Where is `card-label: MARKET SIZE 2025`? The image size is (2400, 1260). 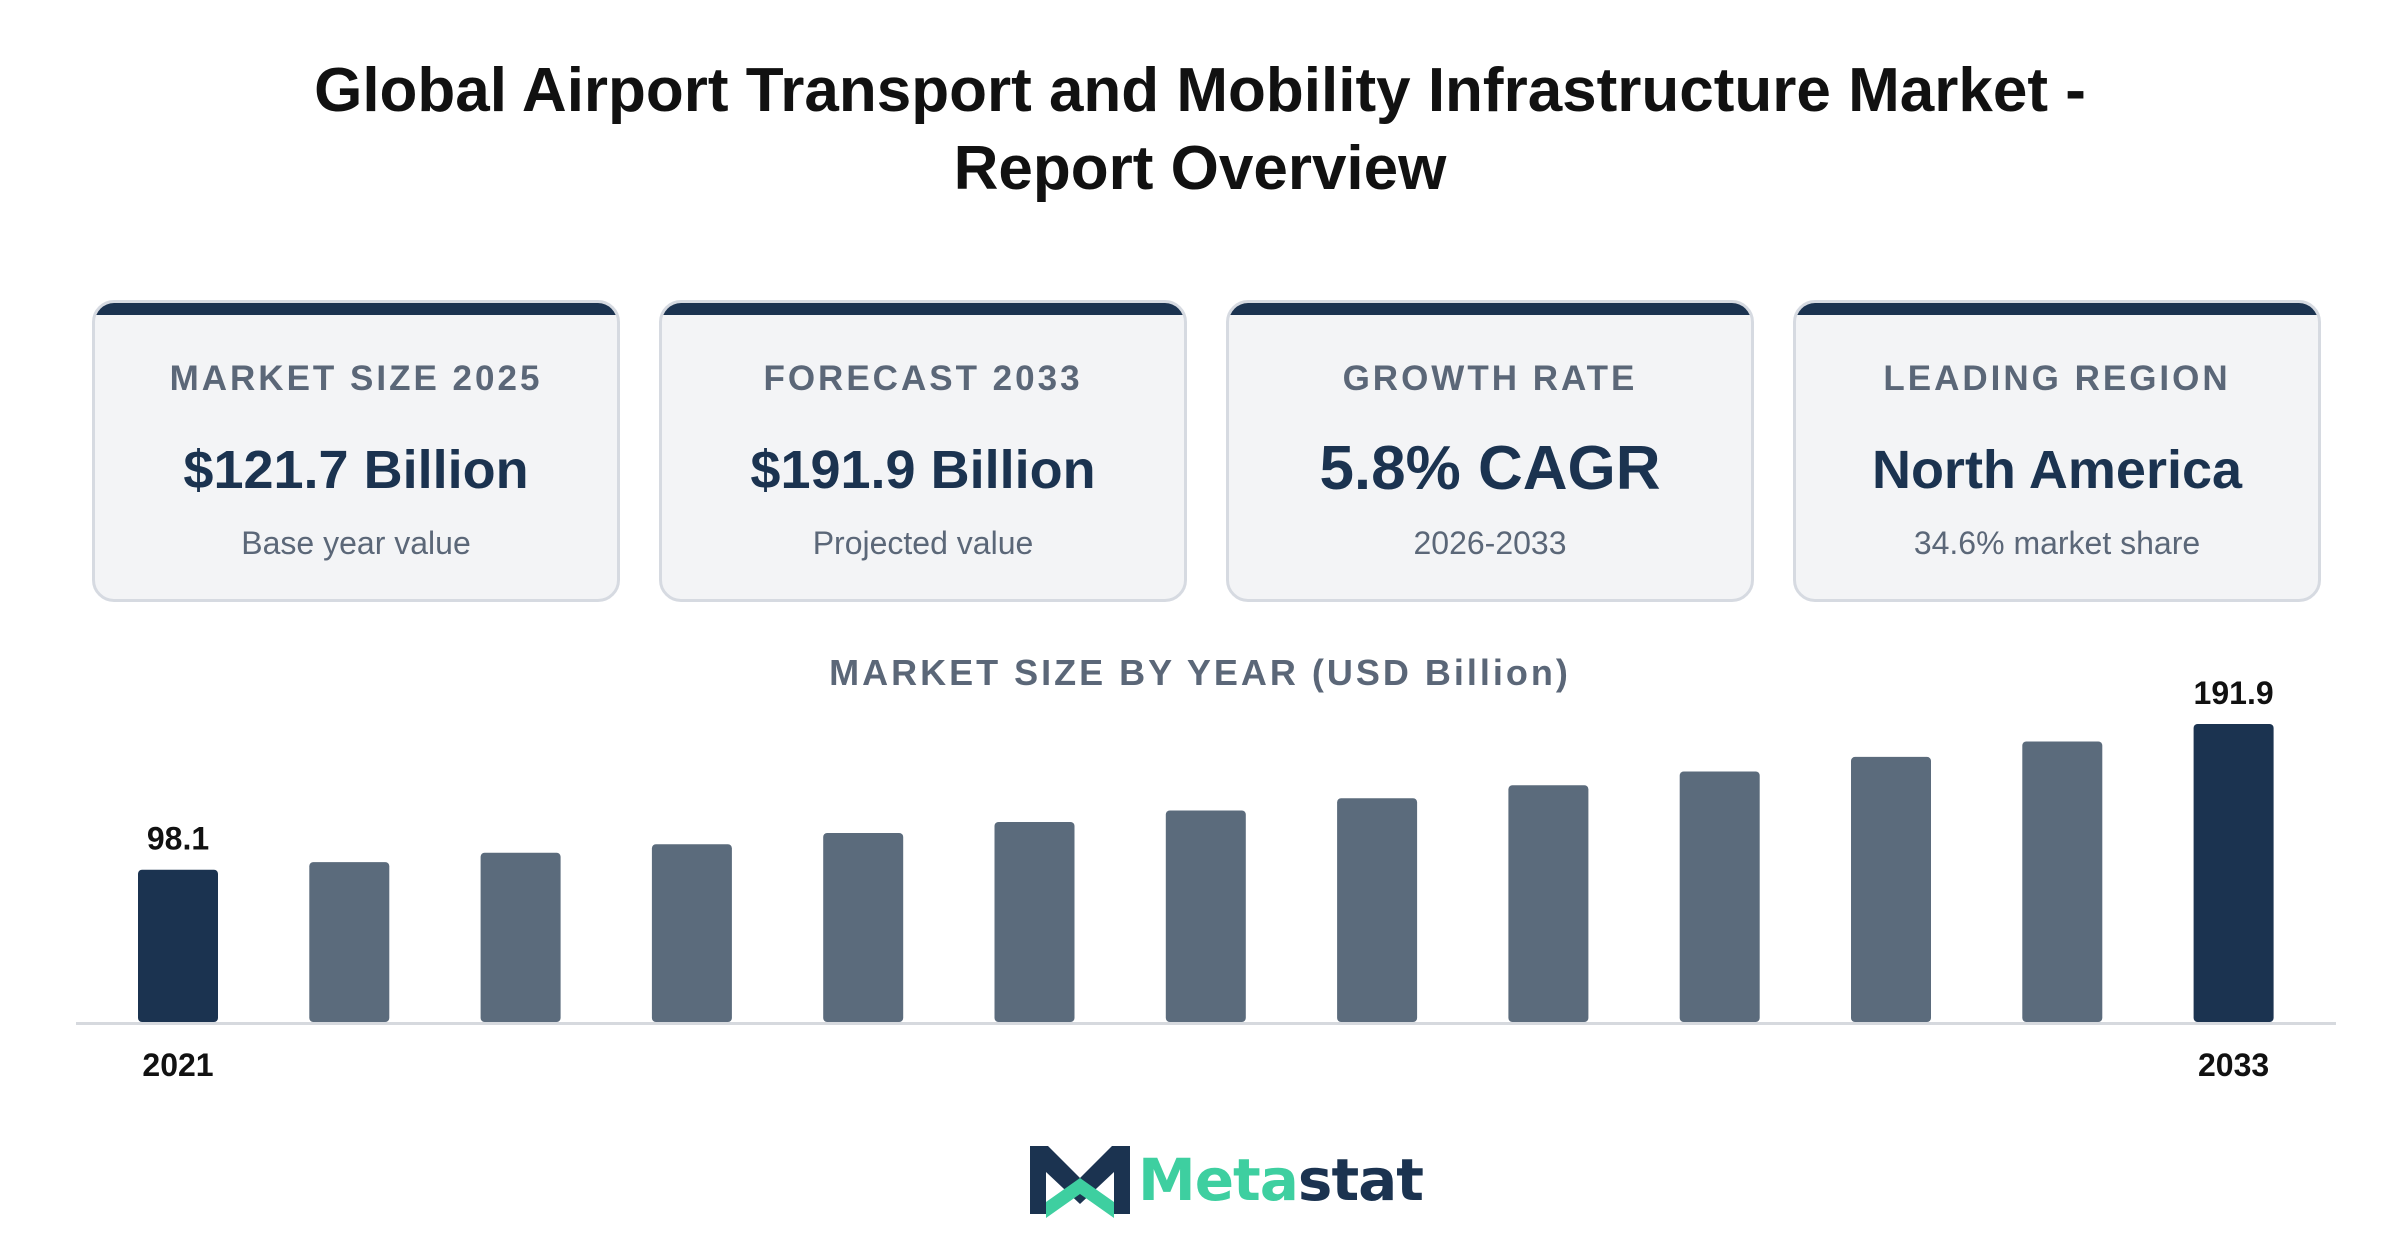 card-label: MARKET SIZE 2025 is located at coordinates (356, 378).